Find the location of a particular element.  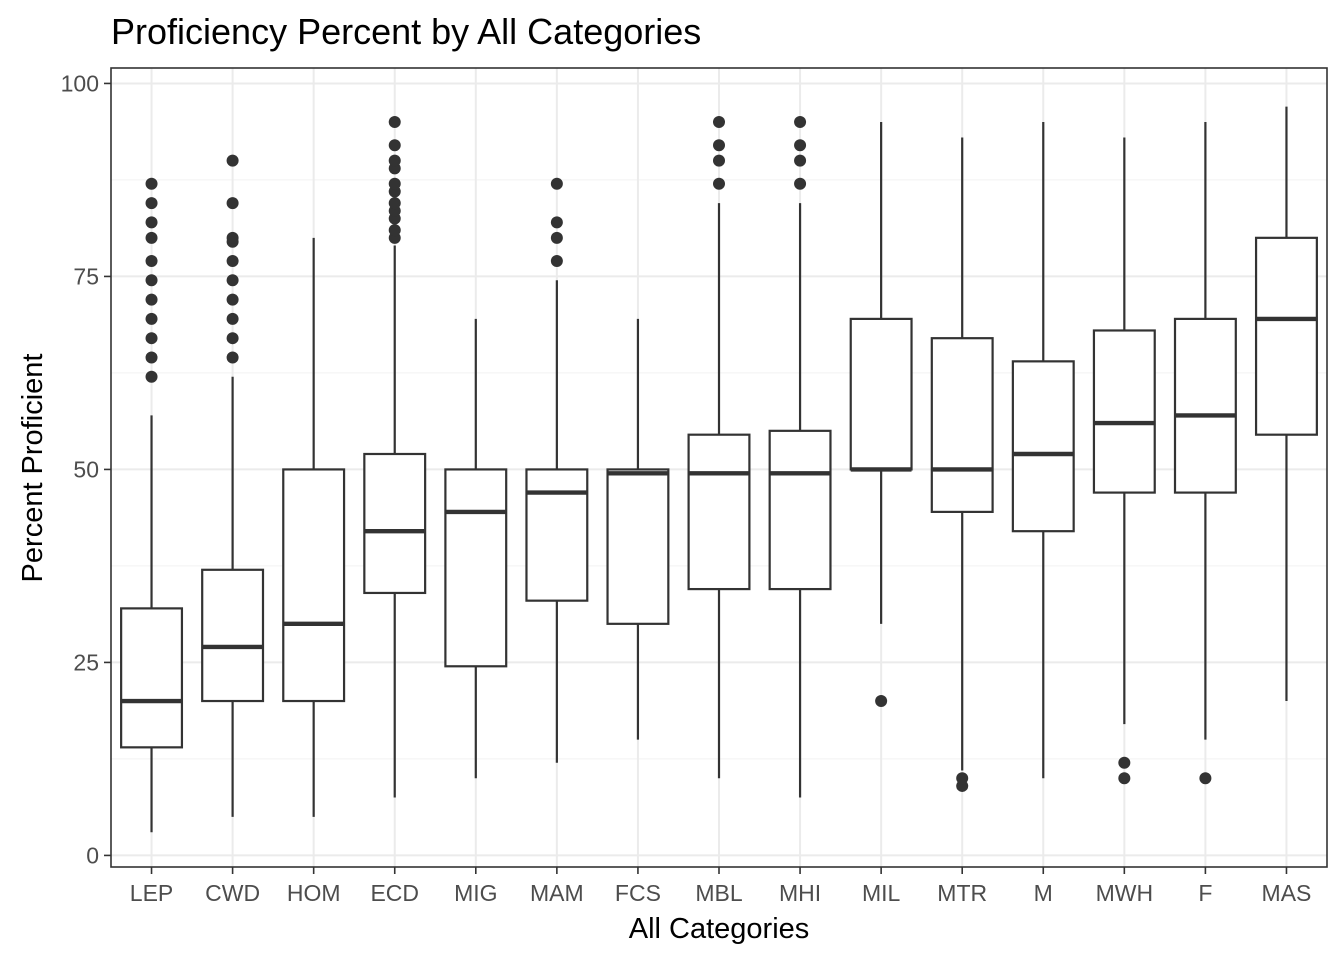

x-tick-label: MIG is located at coordinates (475, 893).